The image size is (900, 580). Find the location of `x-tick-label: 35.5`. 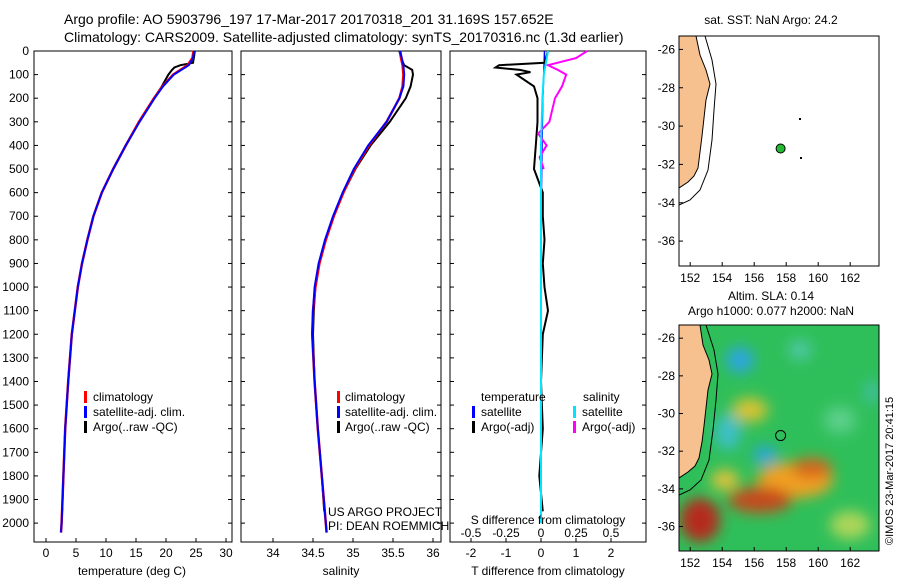

x-tick-label: 35.5 is located at coordinates (393, 553).